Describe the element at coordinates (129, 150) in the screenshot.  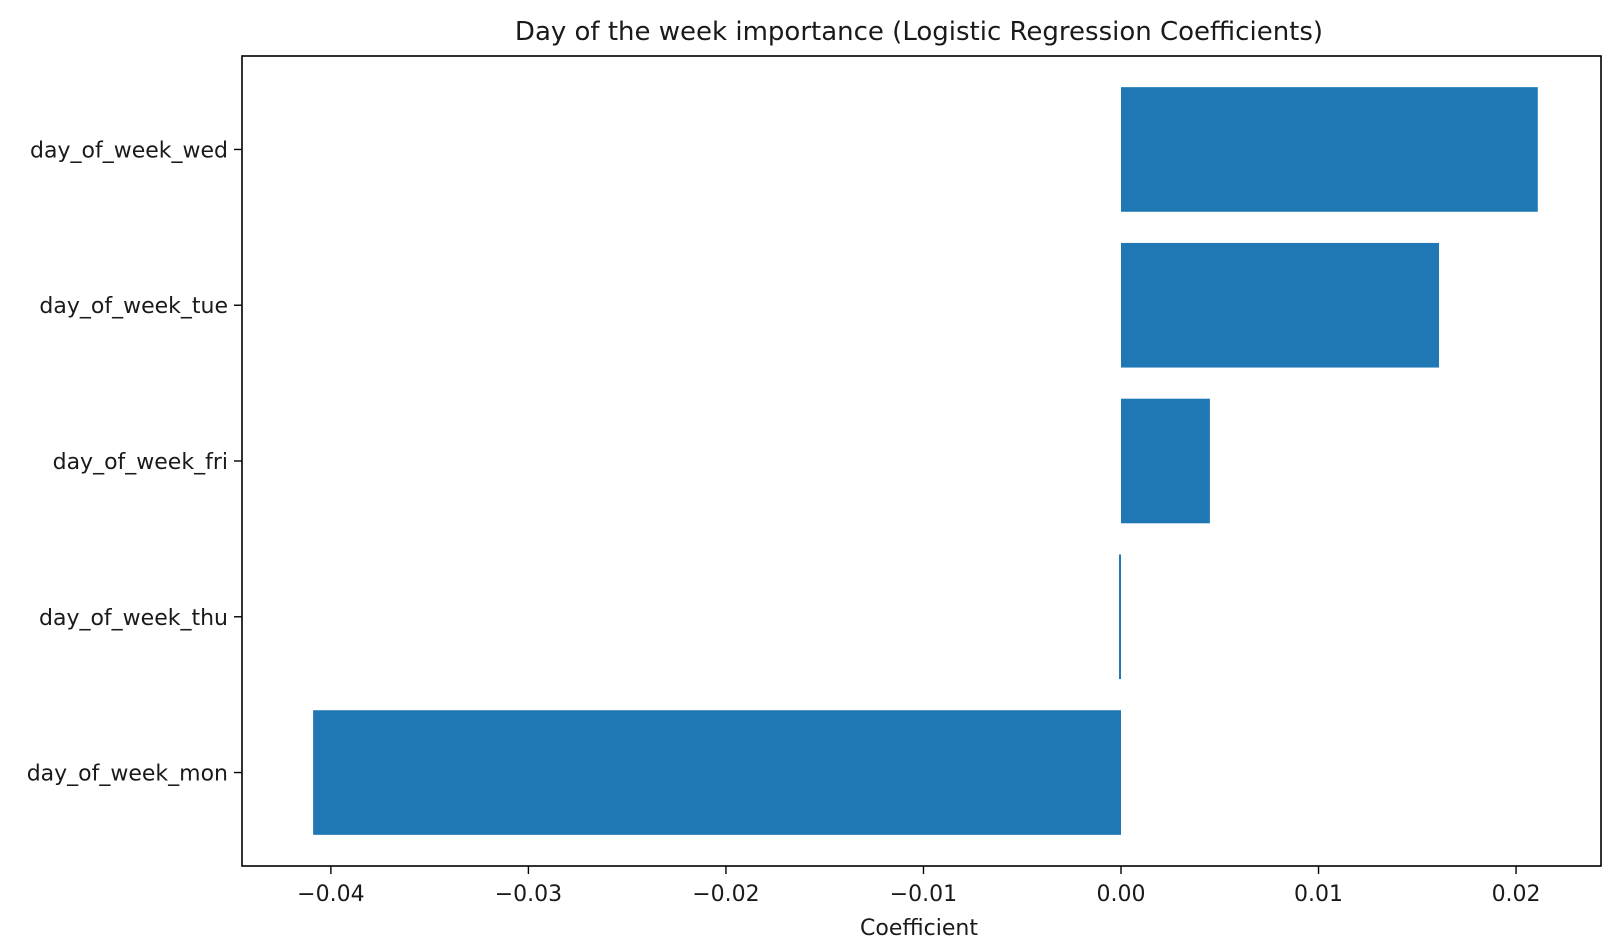
I see `y-tick-label: day_of_week_wed` at that location.